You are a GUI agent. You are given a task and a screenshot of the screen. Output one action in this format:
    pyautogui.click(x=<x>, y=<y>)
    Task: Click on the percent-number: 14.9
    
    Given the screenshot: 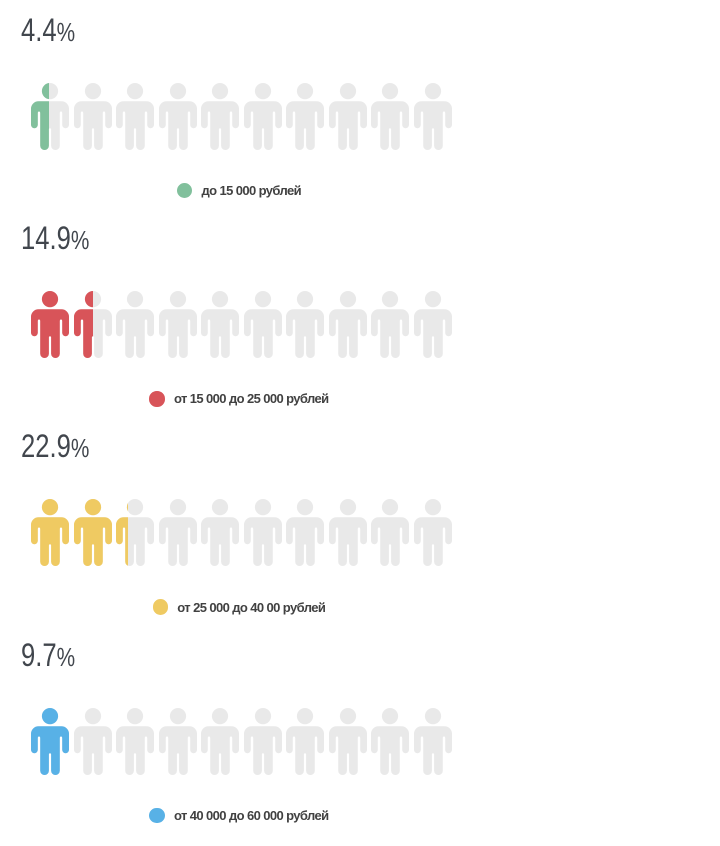 What is the action you would take?
    pyautogui.click(x=46, y=237)
    